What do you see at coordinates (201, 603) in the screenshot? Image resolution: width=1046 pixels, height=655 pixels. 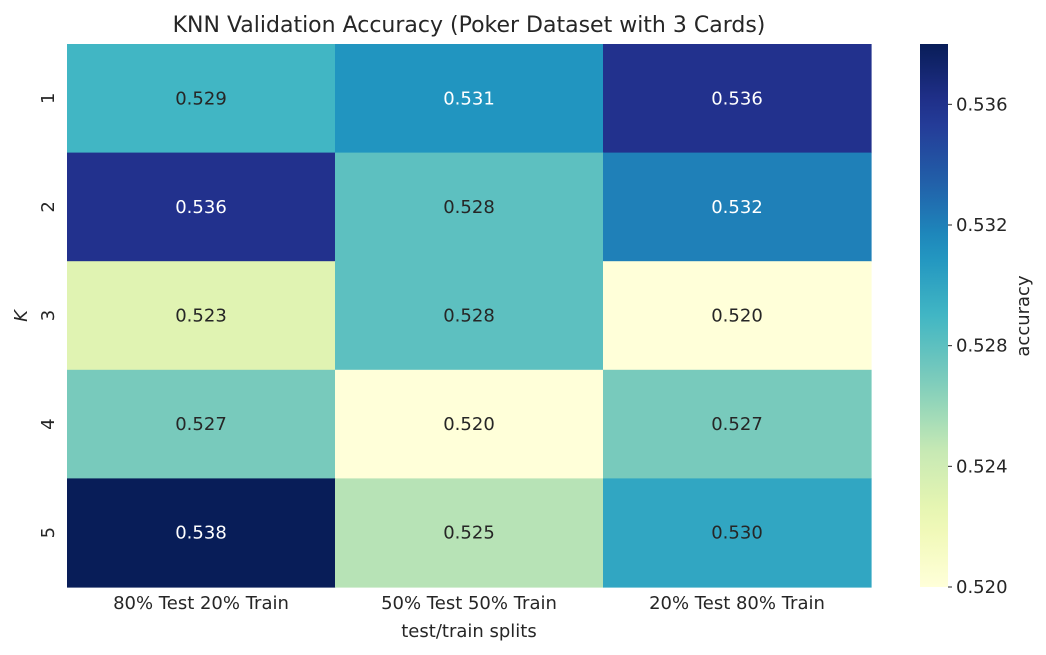 I see `x-tick-label: 80% Test 20% Train` at bounding box center [201, 603].